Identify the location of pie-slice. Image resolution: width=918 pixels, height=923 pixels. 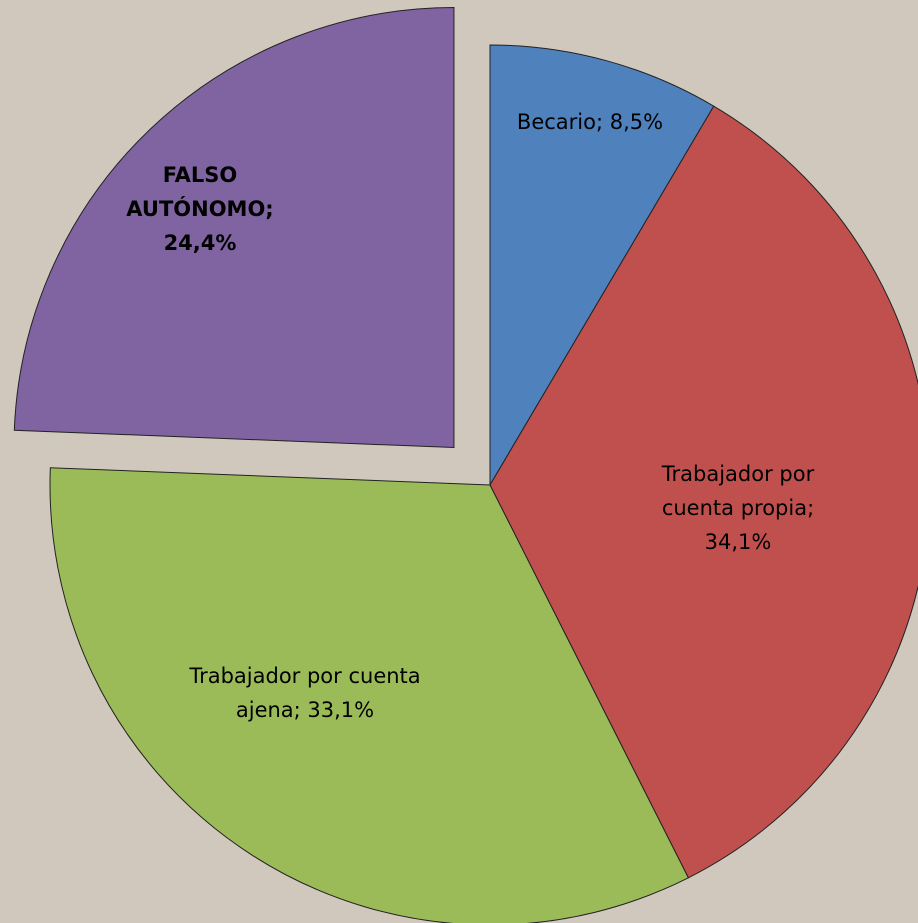
(602, 265).